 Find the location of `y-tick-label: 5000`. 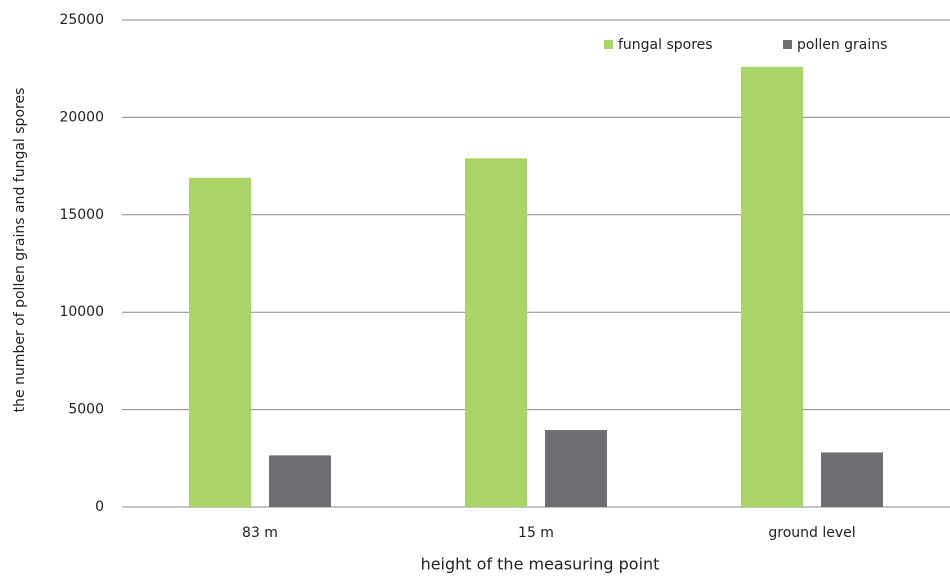

y-tick-label: 5000 is located at coordinates (86, 410).